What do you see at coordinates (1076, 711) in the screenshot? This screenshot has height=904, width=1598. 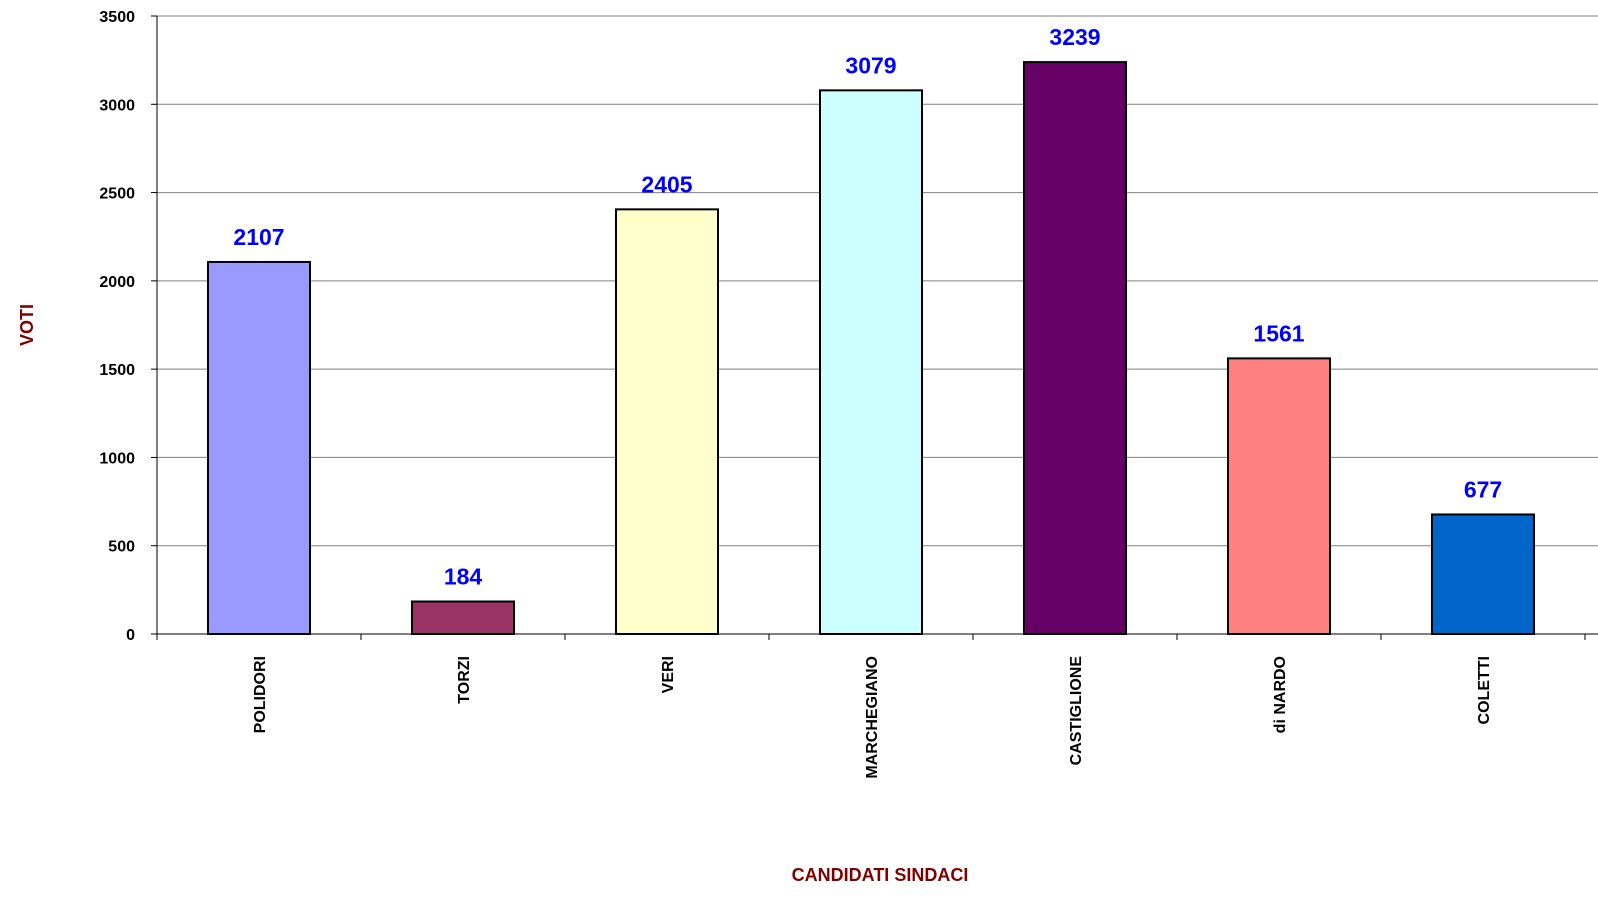 I see `category-label: CASTIGLIONE` at bounding box center [1076, 711].